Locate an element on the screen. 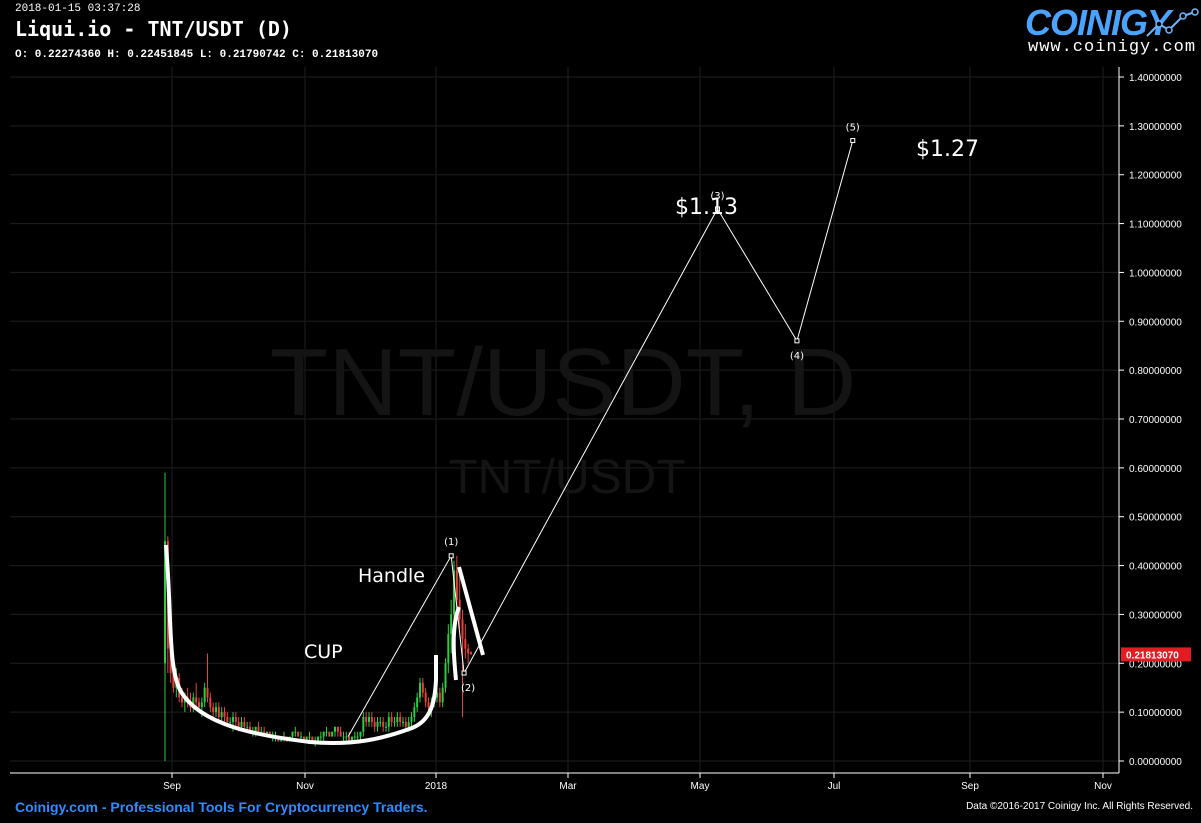  x-tick-label: May is located at coordinates (700, 786).